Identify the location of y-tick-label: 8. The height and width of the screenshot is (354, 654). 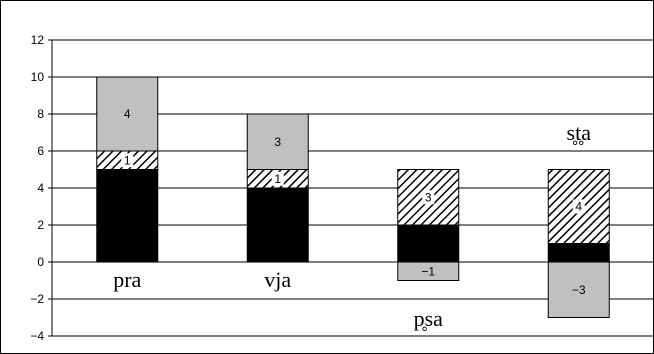
(40, 114).